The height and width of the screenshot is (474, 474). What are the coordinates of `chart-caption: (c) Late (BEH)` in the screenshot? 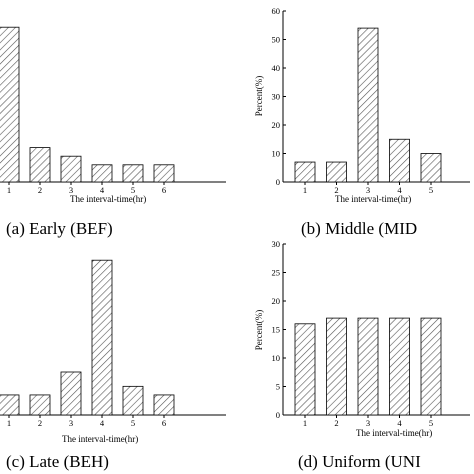 It's located at (57, 461).